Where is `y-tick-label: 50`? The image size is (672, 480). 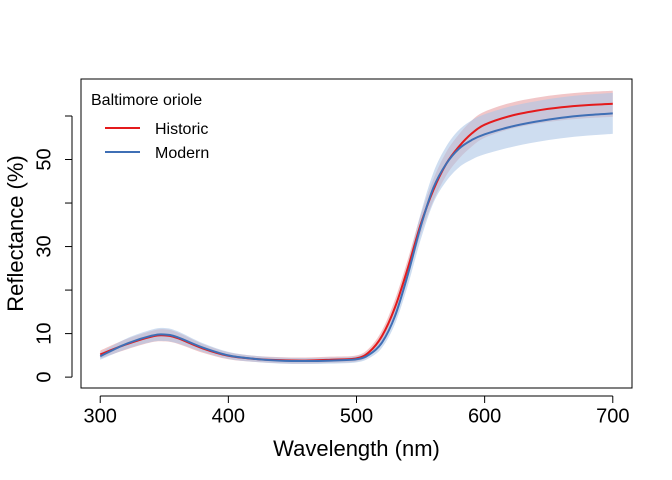
y-tick-label: 50 is located at coordinates (44, 159).